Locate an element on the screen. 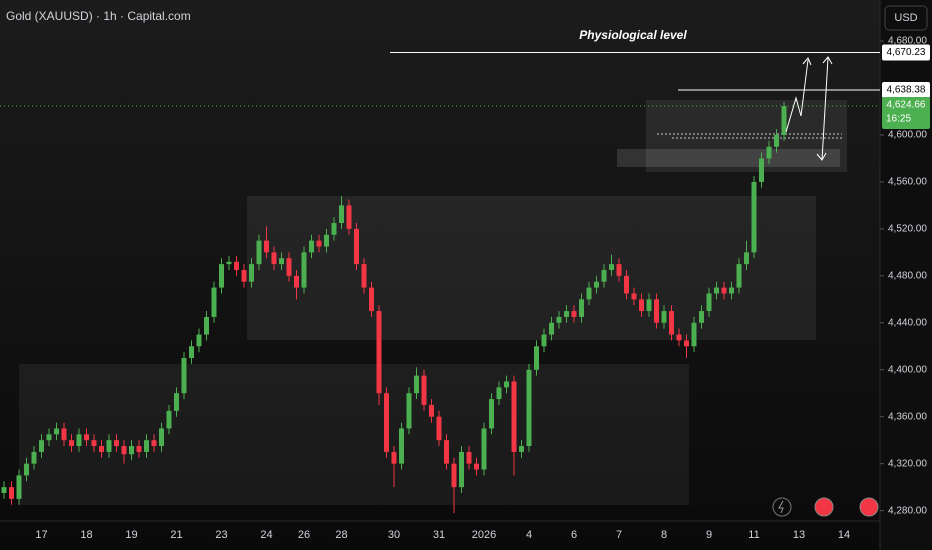 This screenshot has width=932, height=550. x-tick-label: 23 is located at coordinates (221, 535).